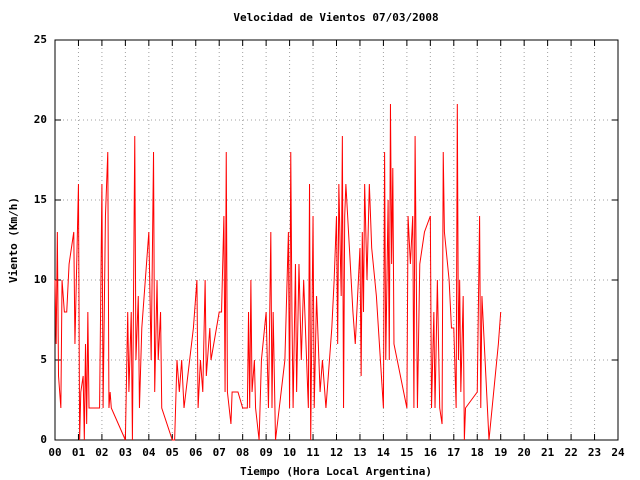 This screenshot has height=480, width=640. Describe the element at coordinates (242, 452) in the screenshot. I see `x-tick-label: 08` at that location.